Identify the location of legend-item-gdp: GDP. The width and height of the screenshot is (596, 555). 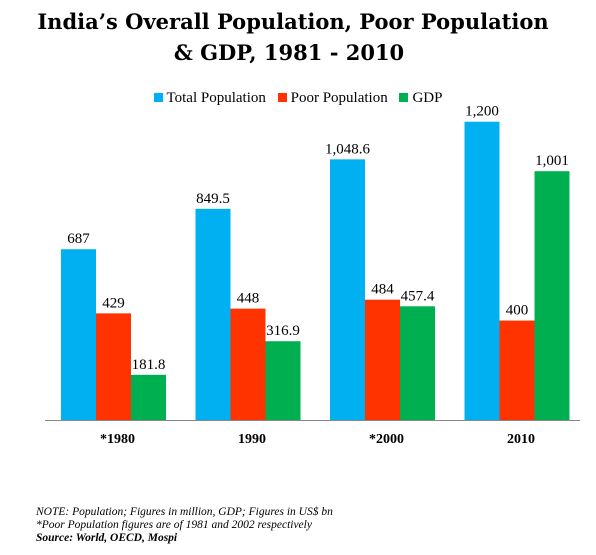
(420, 98).